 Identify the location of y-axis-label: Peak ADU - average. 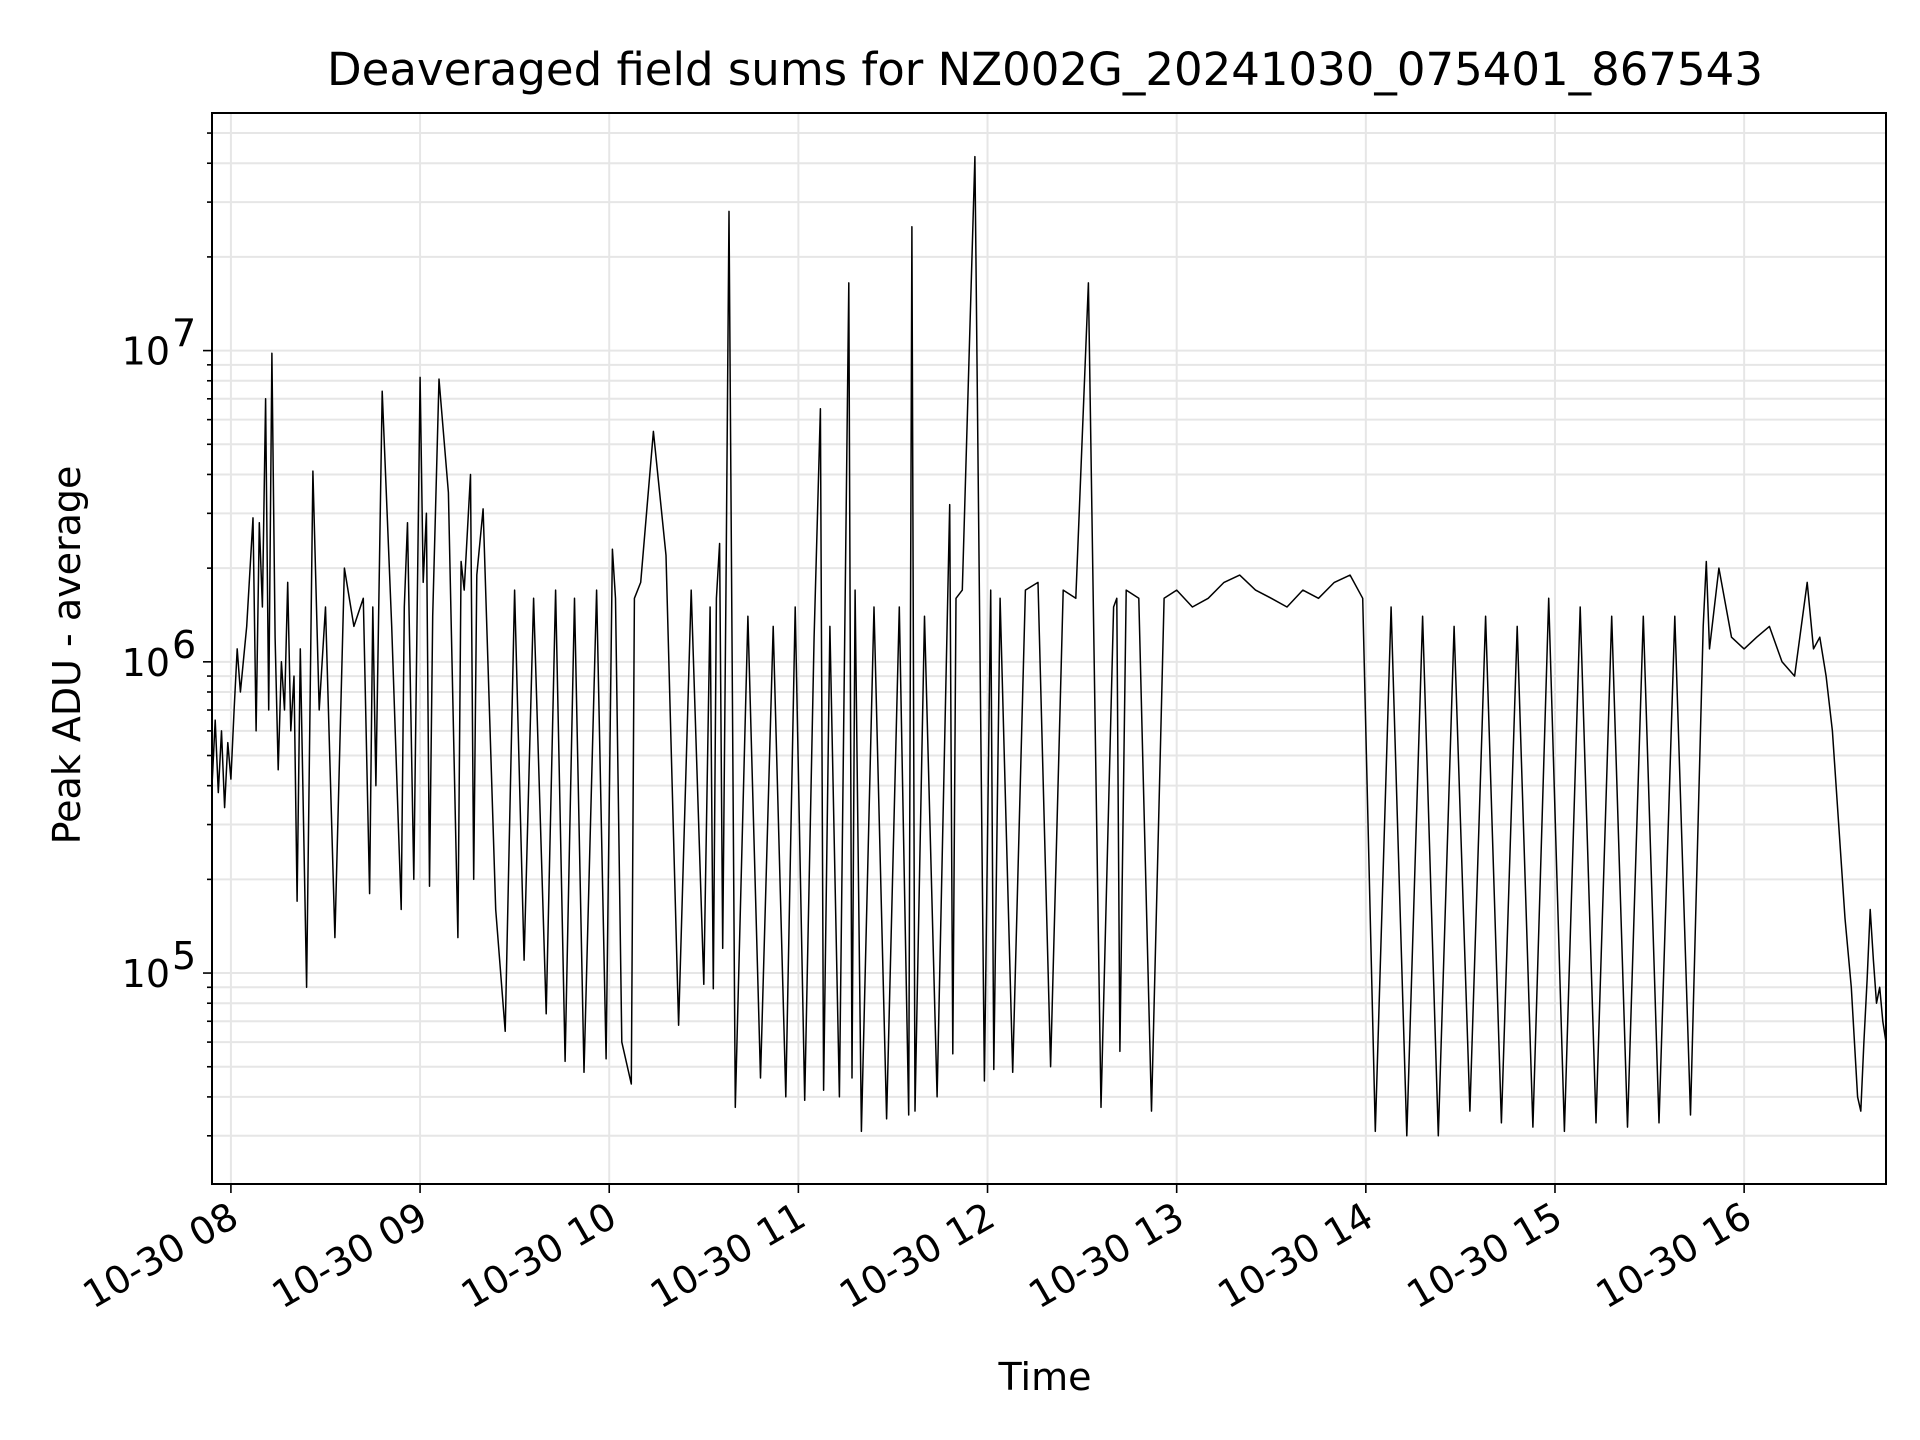
(67, 655).